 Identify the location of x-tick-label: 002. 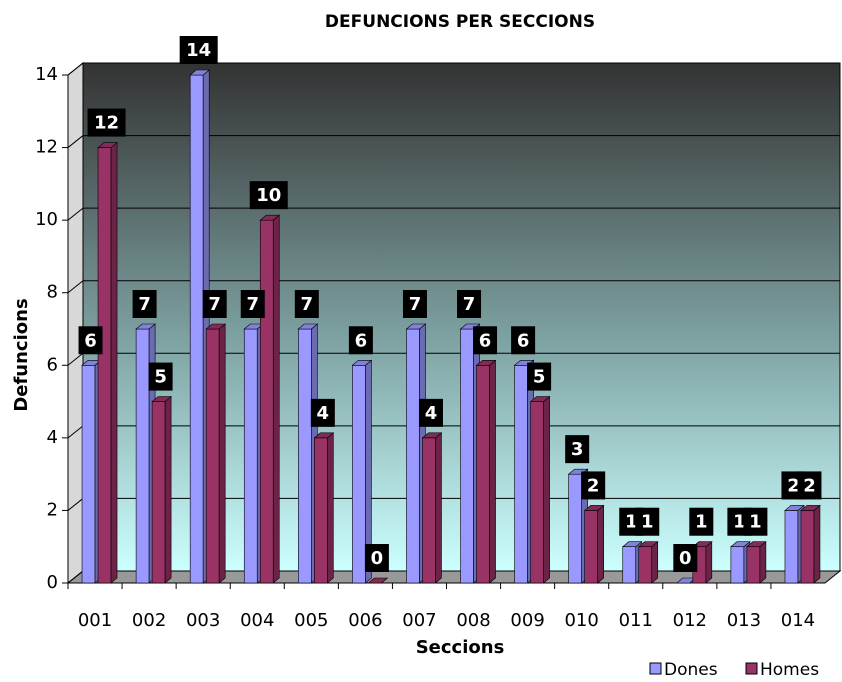
(149, 620).